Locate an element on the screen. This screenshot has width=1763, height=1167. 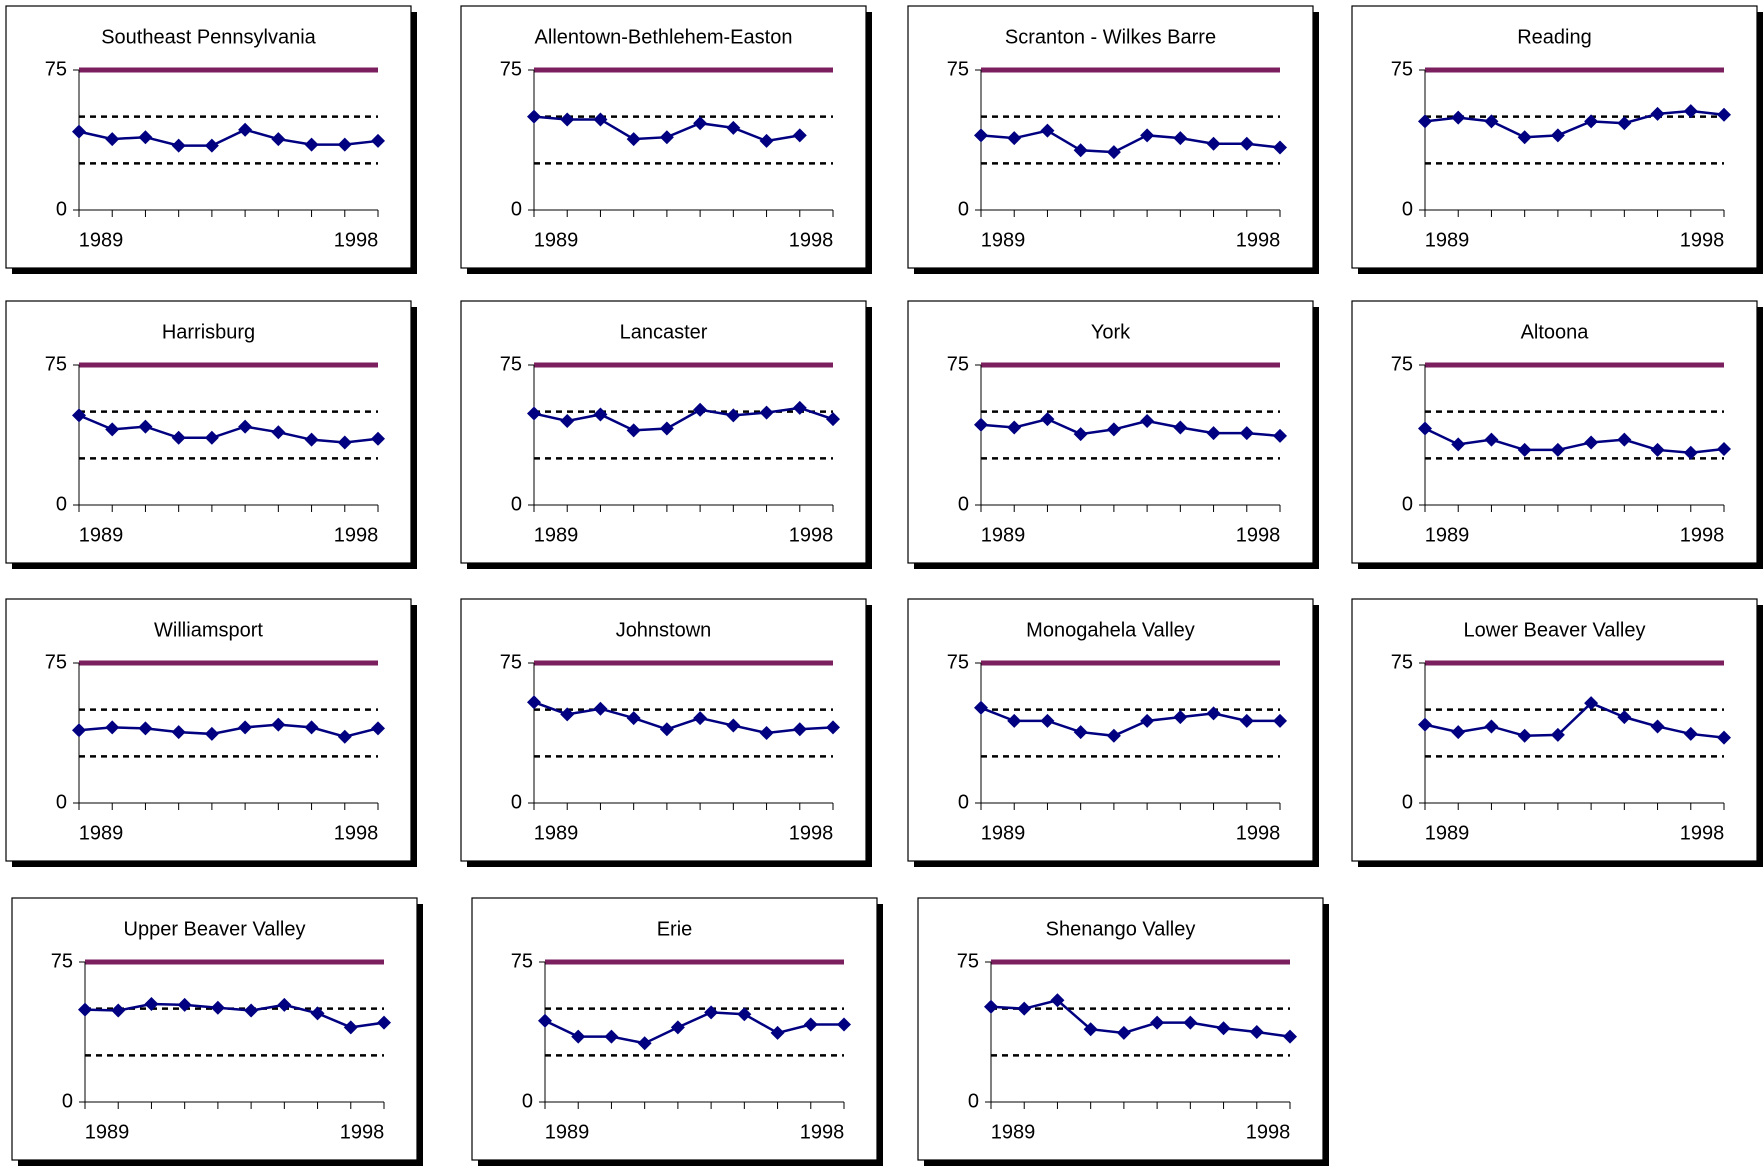
chart-panel: Williamsport 0 75 1989 1998 is located at coordinates (211, 732).